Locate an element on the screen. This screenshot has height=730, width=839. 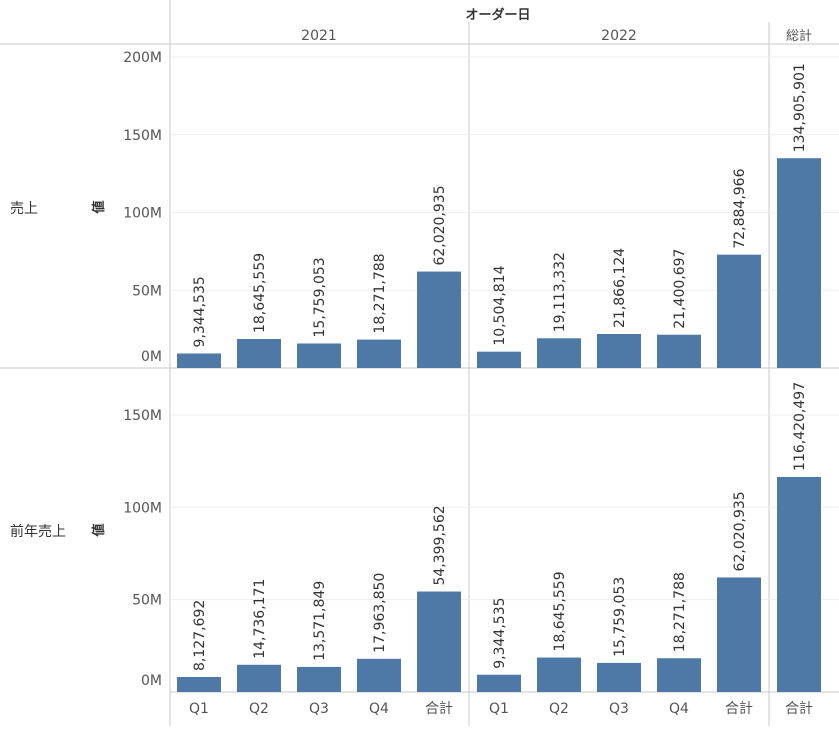
data-label: 8,127,692 is located at coordinates (200, 635).